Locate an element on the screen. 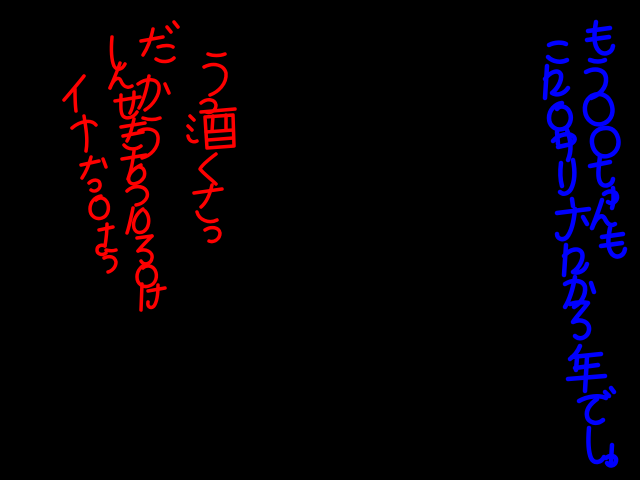  red-glyph-na is located at coordinates (93, 174).